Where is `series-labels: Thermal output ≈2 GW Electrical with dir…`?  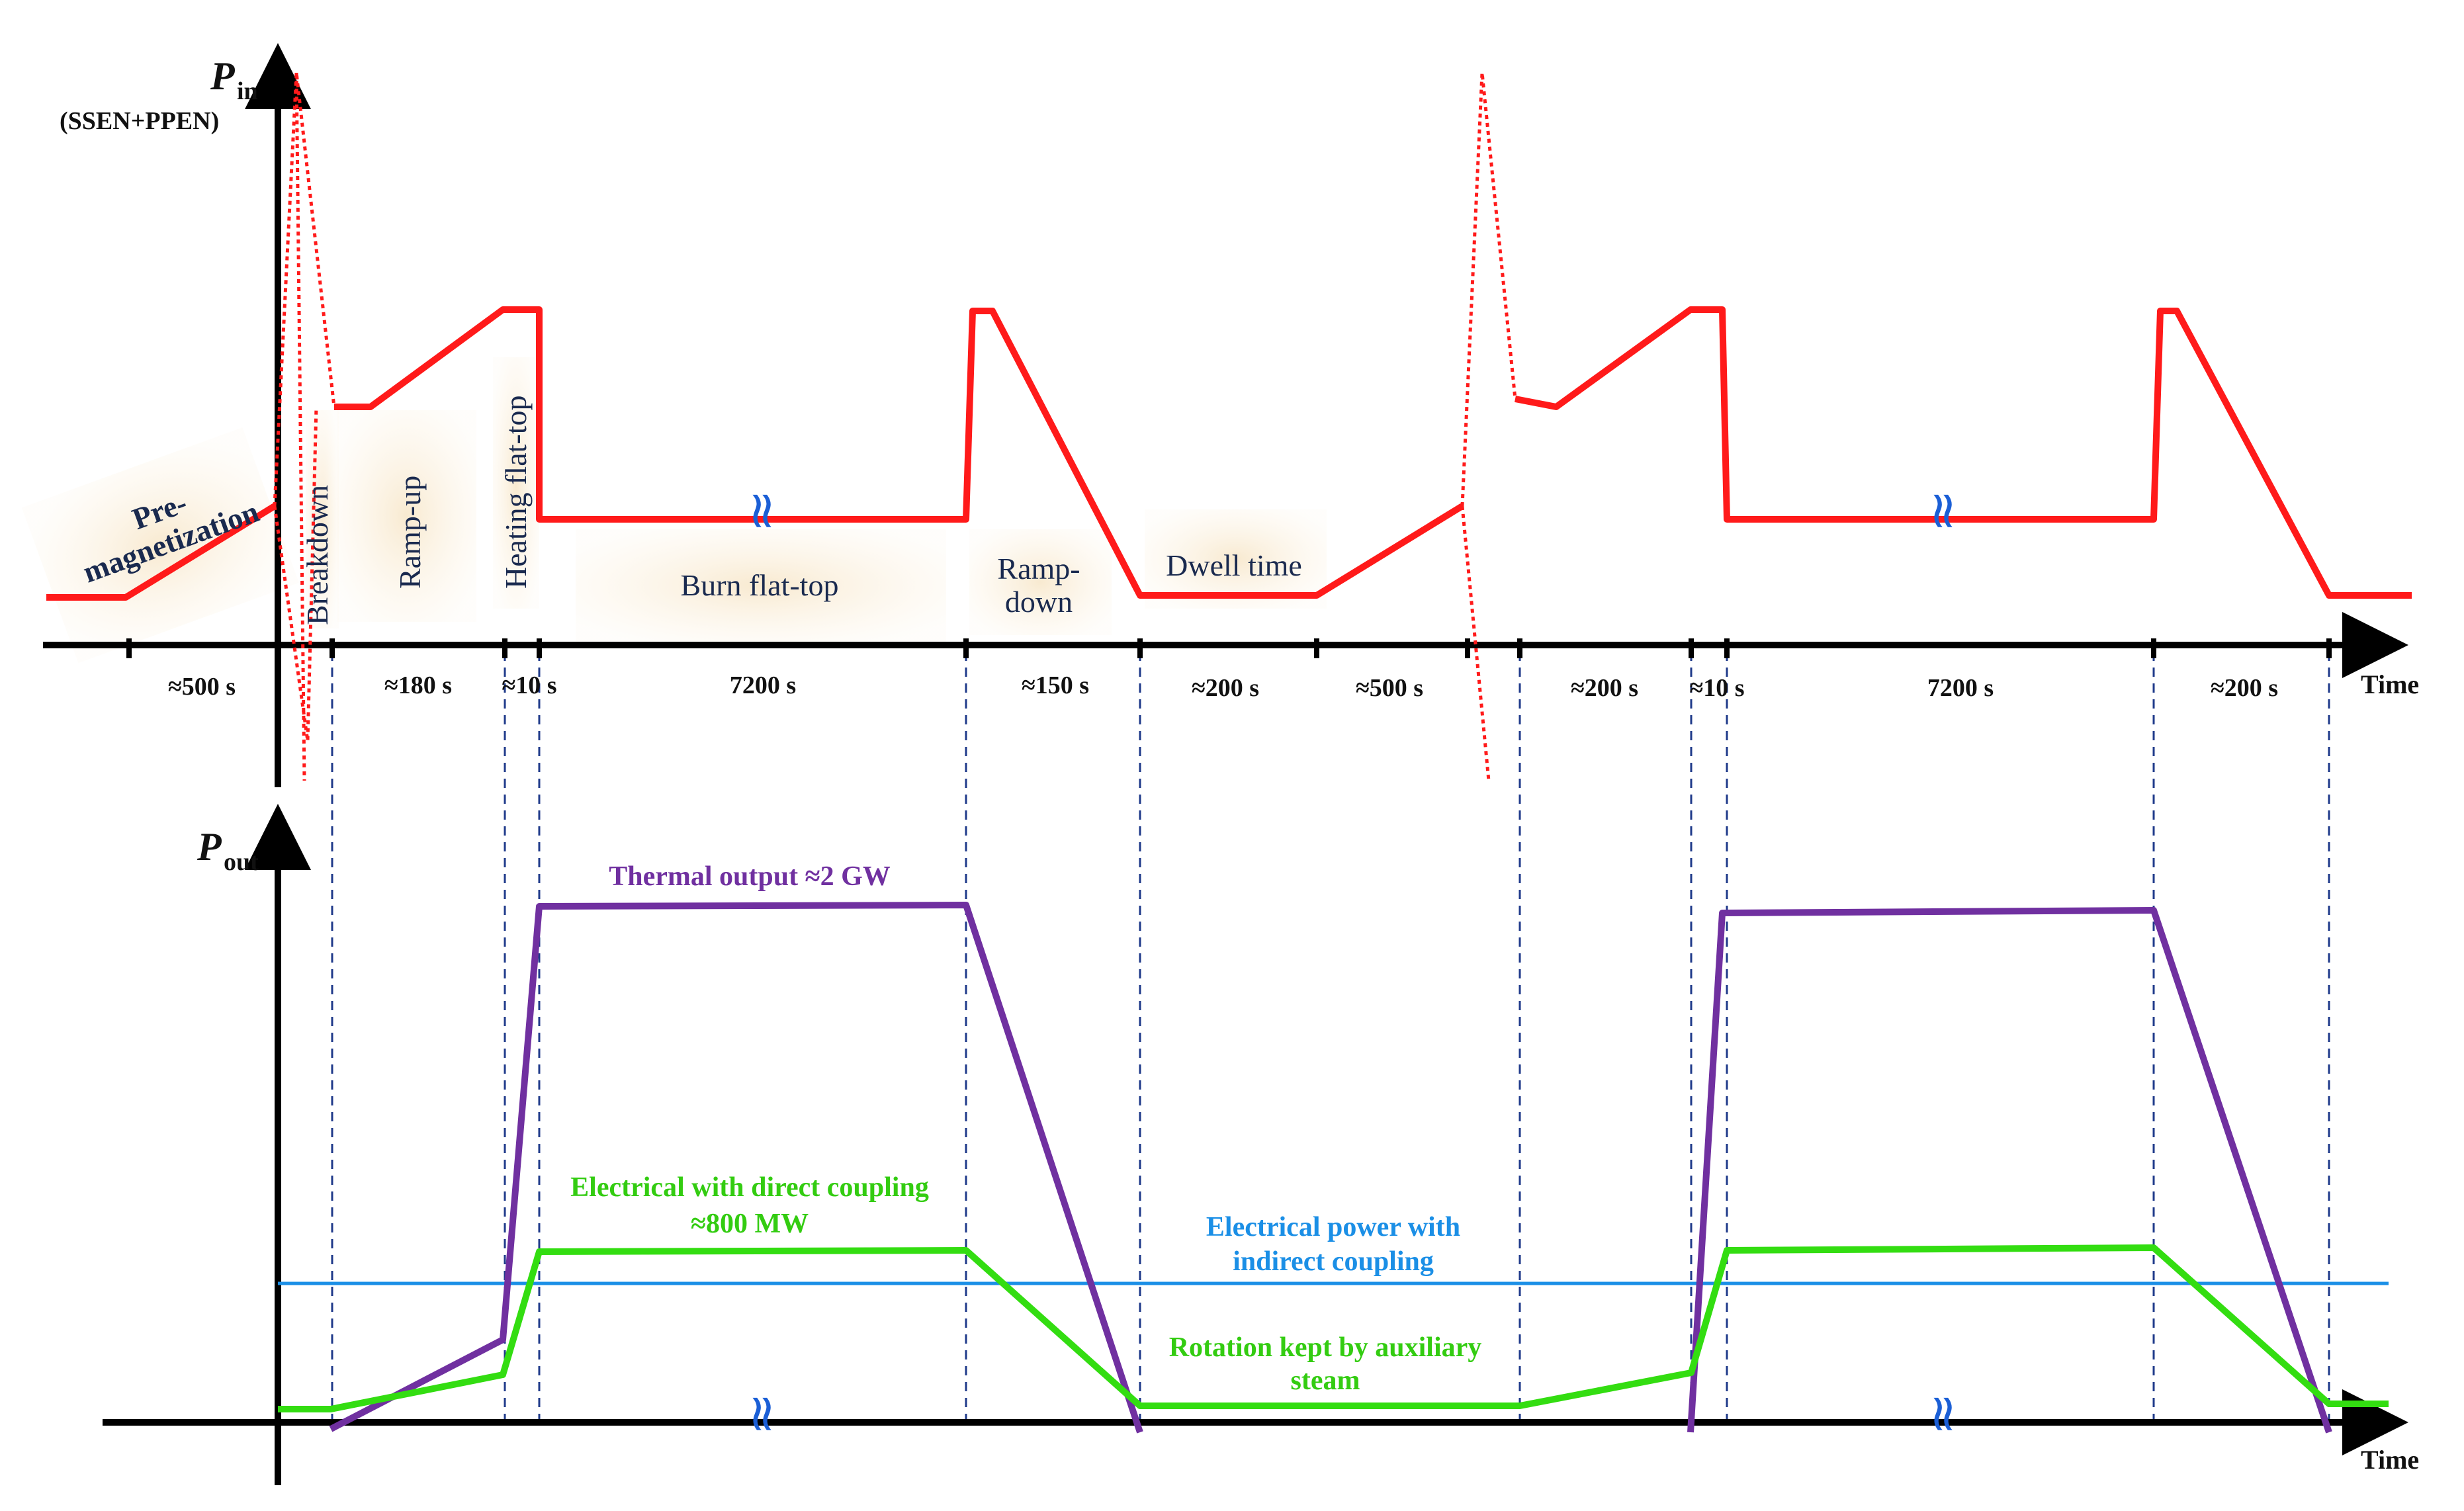 series-labels: Thermal output ≈2 GW Electrical with dir… is located at coordinates (1025, 1128).